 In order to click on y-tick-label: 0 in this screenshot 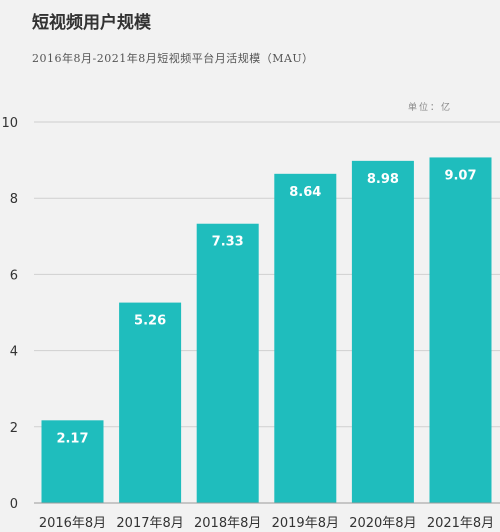, I will do `click(14, 504)`.